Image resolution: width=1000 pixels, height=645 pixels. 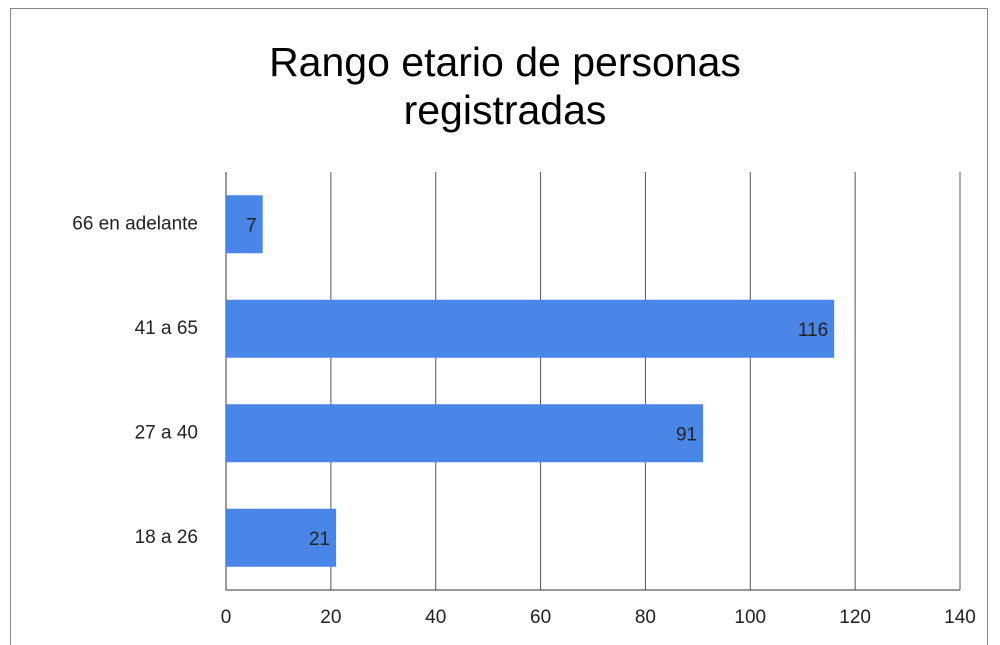 What do you see at coordinates (686, 434) in the screenshot?
I see `data-label: 91` at bounding box center [686, 434].